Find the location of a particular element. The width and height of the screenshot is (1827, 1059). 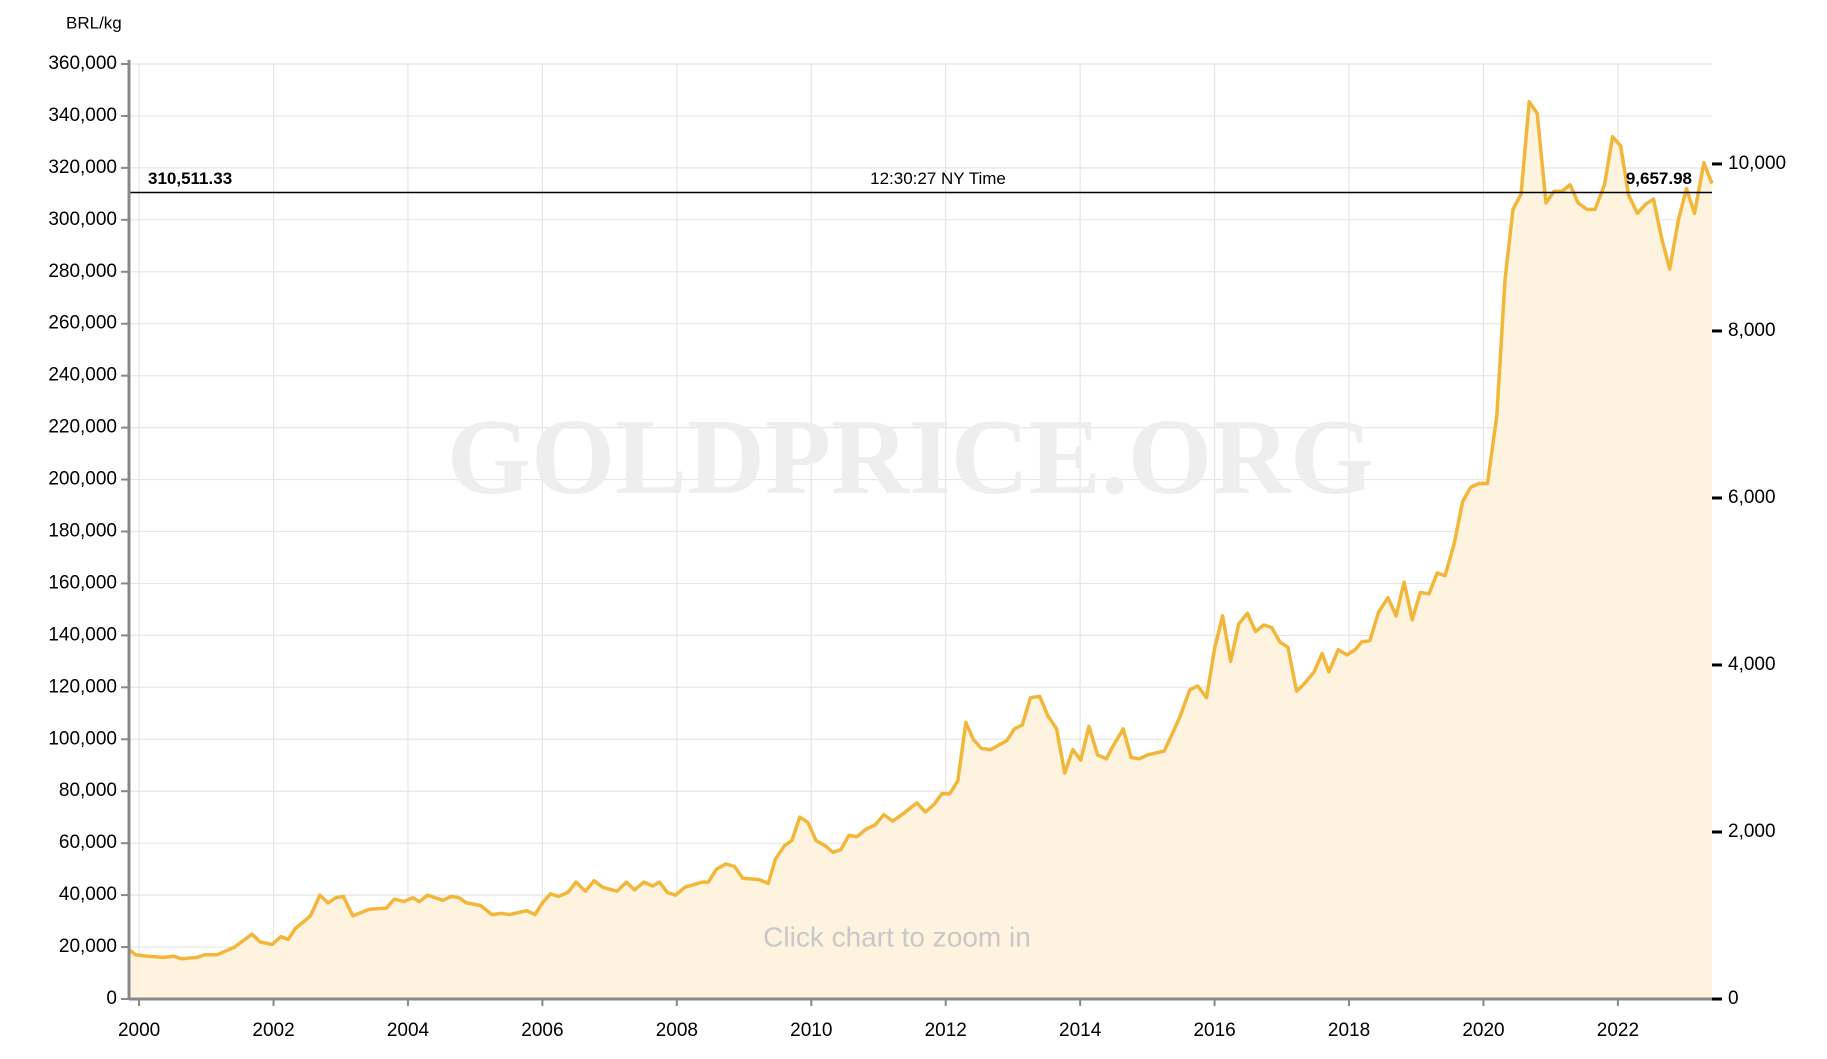

x-tick-label: 2000 is located at coordinates (139, 1030).